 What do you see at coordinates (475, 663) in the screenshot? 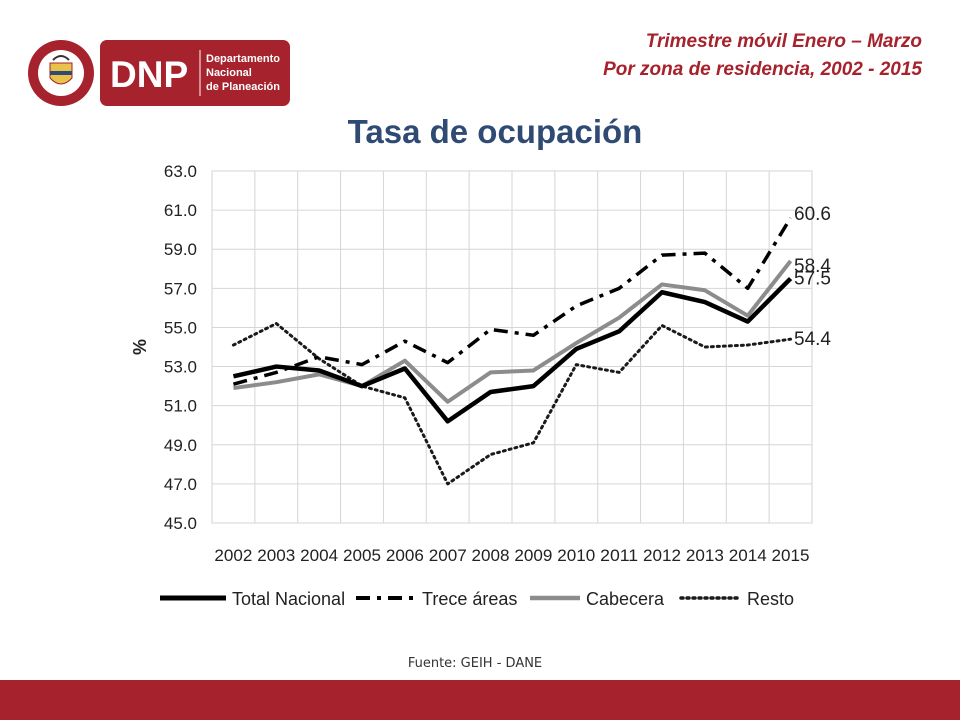
I see `source-note: Fuente: GEIH - DANE` at bounding box center [475, 663].